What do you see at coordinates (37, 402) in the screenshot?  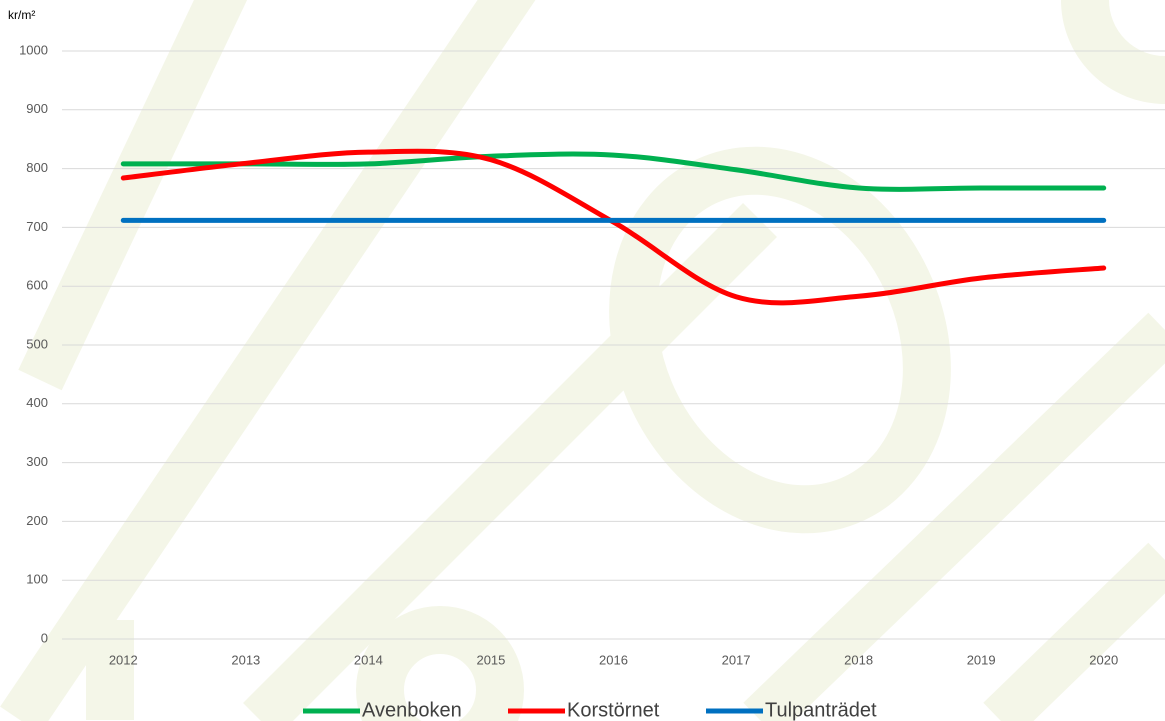 I see `y-tick-label: 400` at bounding box center [37, 402].